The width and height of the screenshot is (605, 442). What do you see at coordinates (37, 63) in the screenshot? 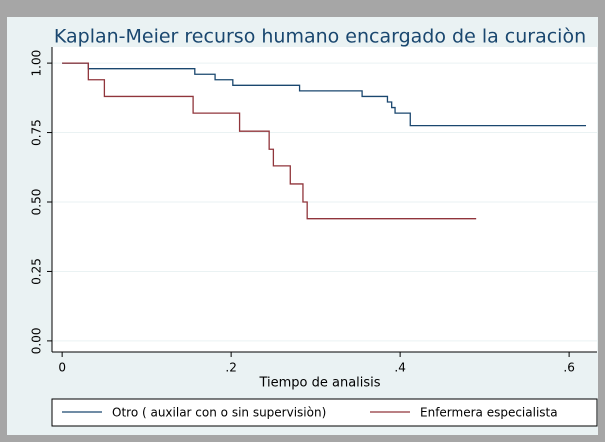
I see `y-tick-label: 1.00` at bounding box center [37, 63].